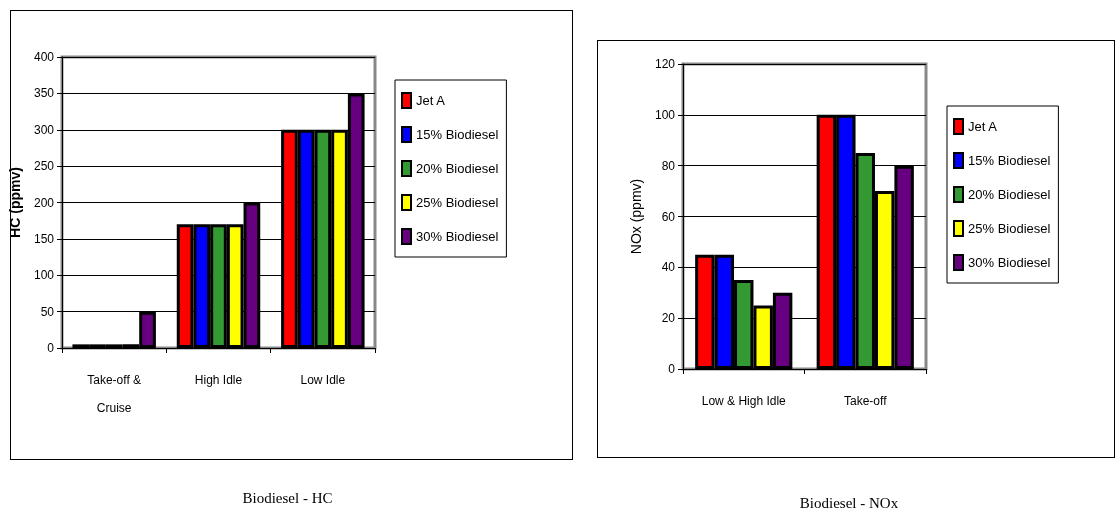 The height and width of the screenshot is (510, 1118). Describe the element at coordinates (636, 216) in the screenshot. I see `y-axis-title: NOx (ppmv)` at that location.